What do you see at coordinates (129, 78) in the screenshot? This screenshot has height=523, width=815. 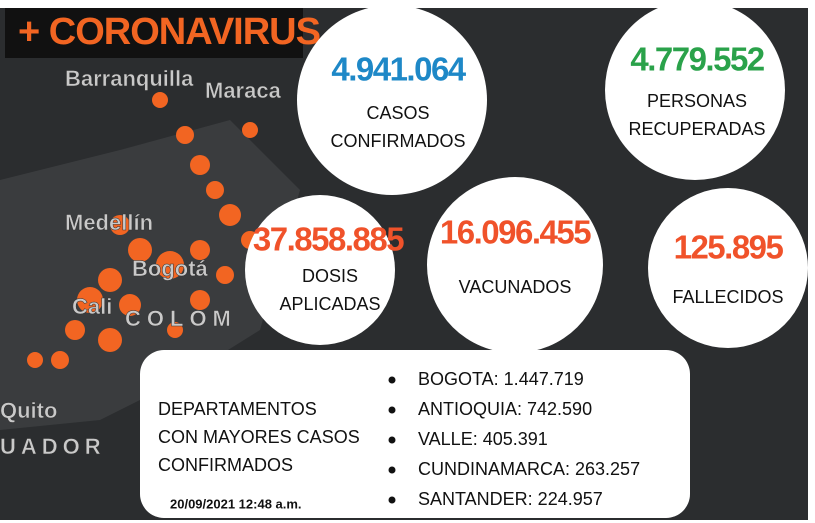 I see `map-label: Barranquilla` at bounding box center [129, 78].